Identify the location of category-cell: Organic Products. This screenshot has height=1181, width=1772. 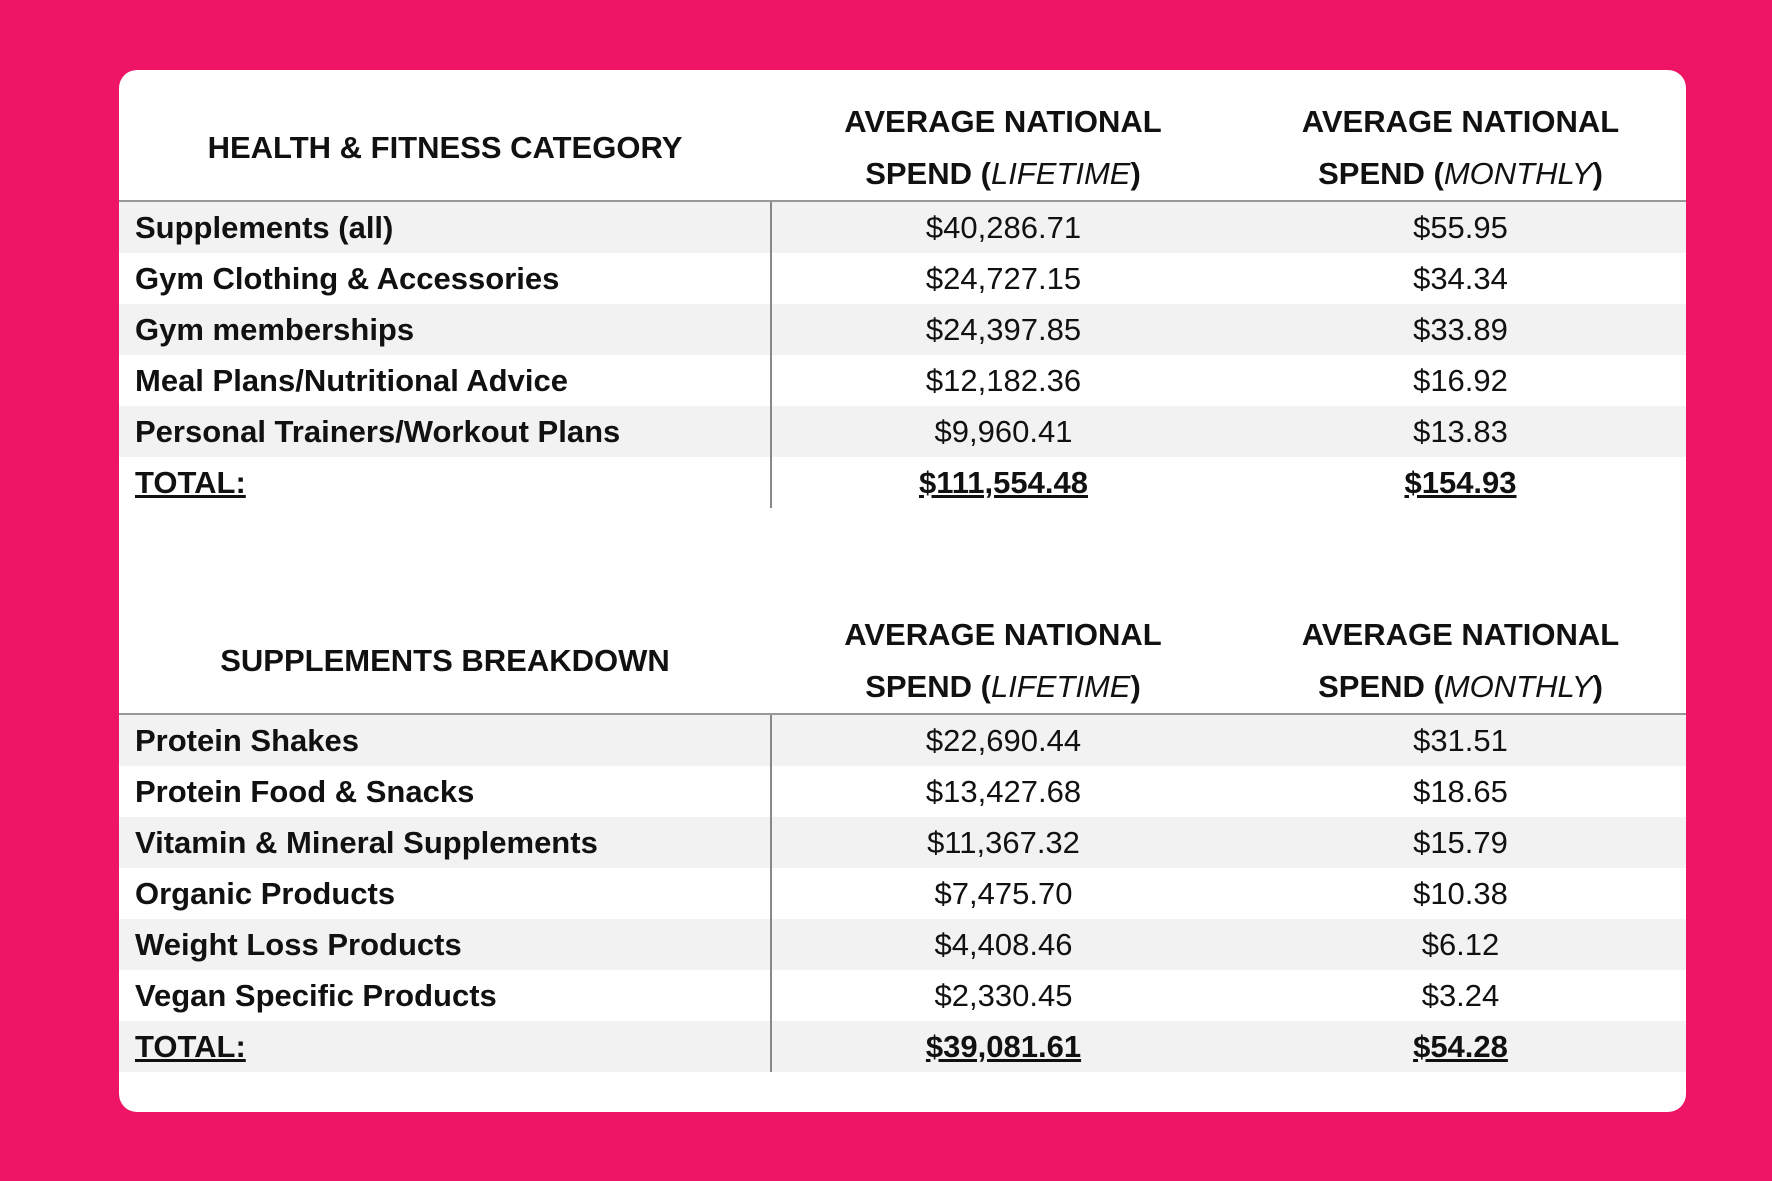
(445, 893).